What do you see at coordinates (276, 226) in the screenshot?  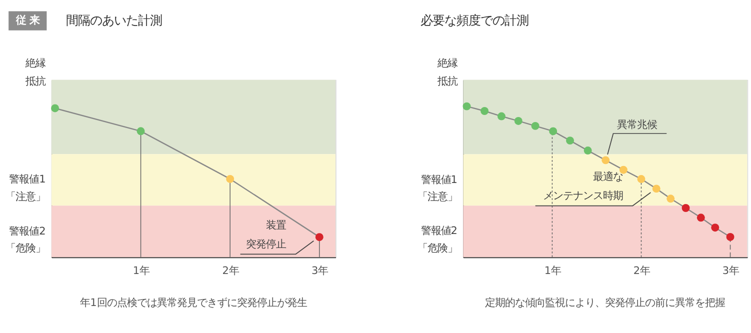 I see `annotation: 装置` at bounding box center [276, 226].